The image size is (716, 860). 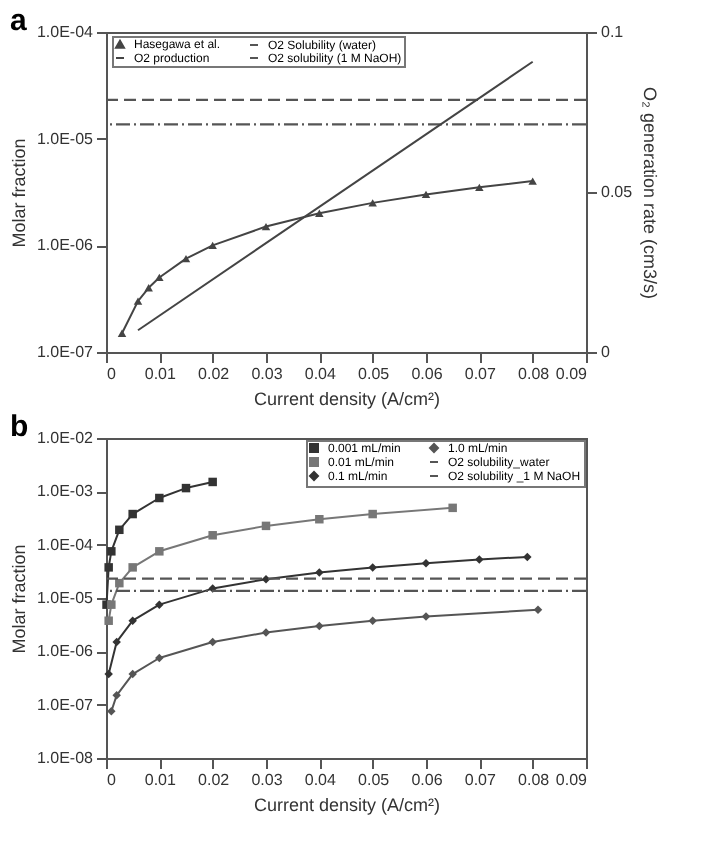 I want to click on chart-title: b, so click(x=19, y=427).